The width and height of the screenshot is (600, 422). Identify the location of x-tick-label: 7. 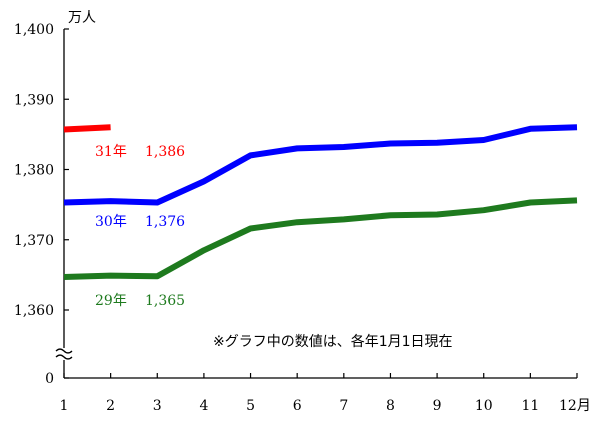
(343, 406).